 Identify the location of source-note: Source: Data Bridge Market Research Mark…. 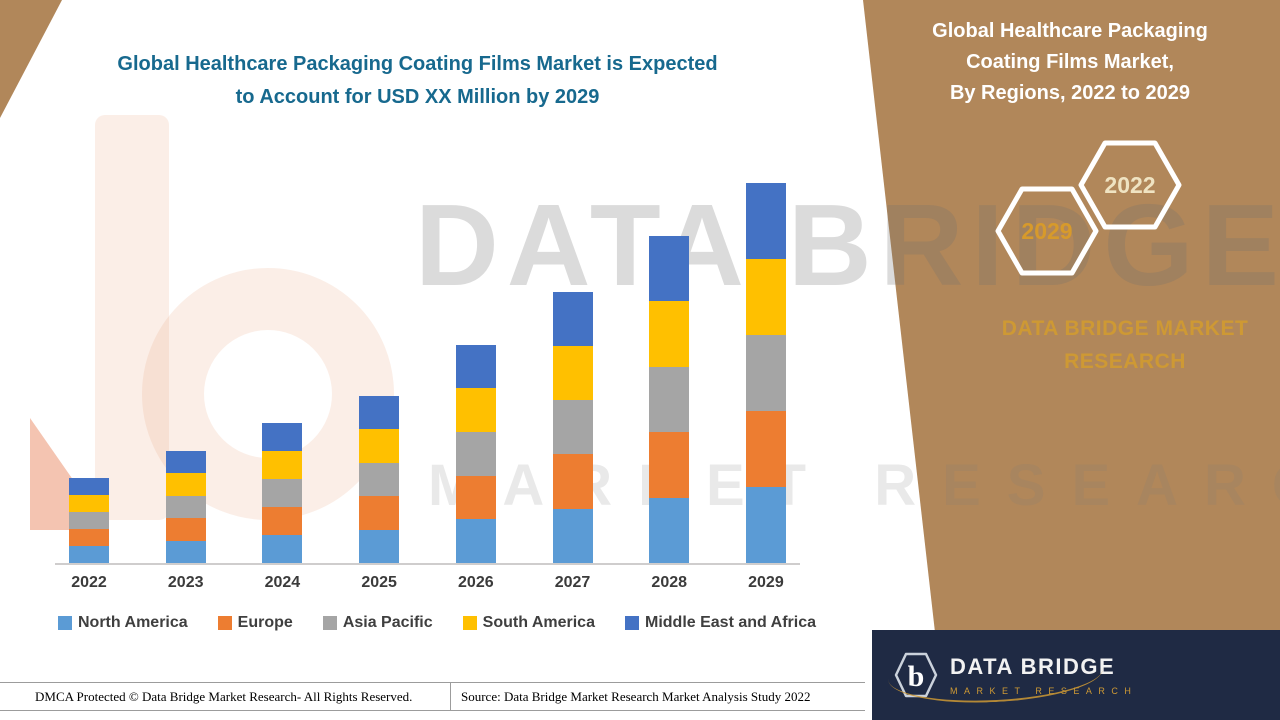
(636, 696).